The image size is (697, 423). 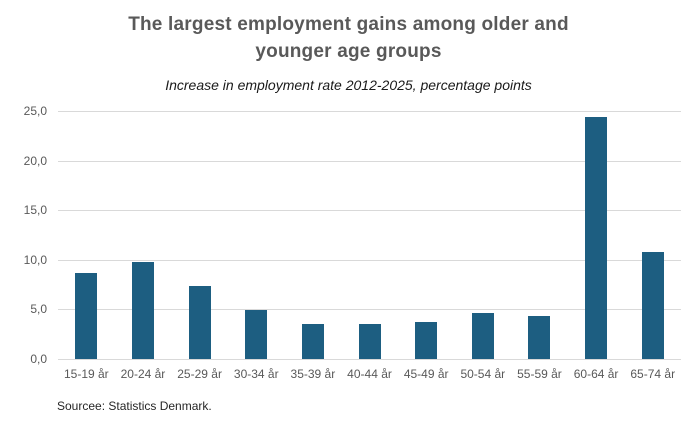 I want to click on bar-60-64-år, so click(x=596, y=237).